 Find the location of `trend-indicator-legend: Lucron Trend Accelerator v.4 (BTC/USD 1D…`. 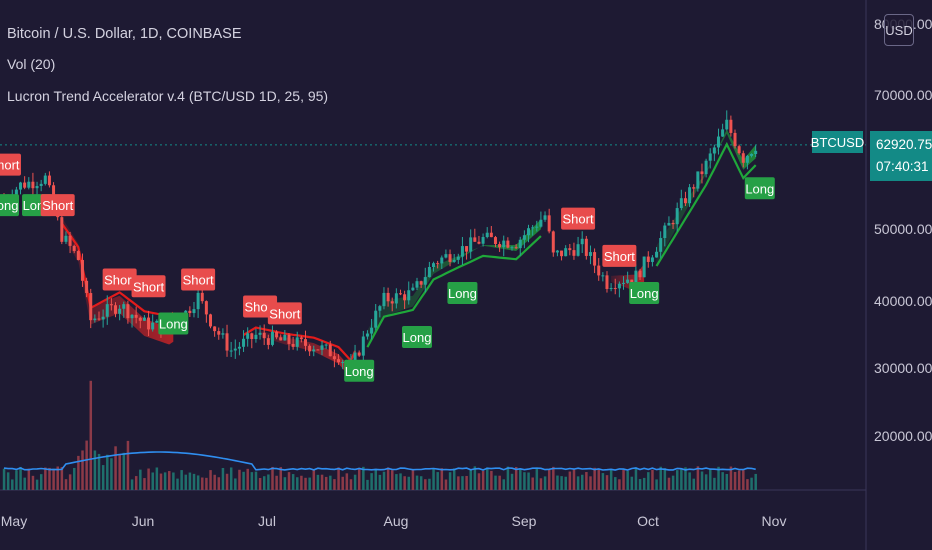

trend-indicator-legend: Lucron Trend Accelerator v.4 (BTC/USD 1D… is located at coordinates (168, 96).